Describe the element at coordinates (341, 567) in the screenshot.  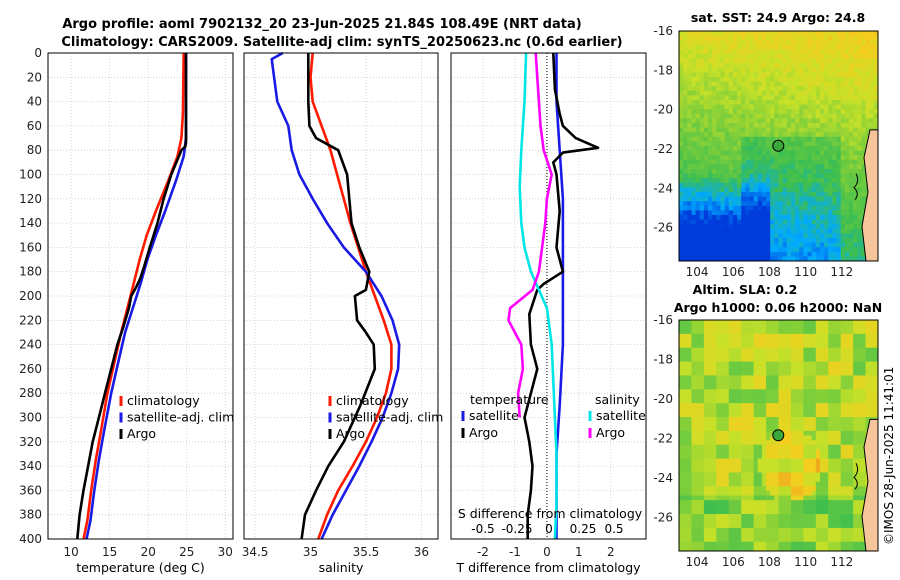
I see `x-axis-label: salinity` at that location.